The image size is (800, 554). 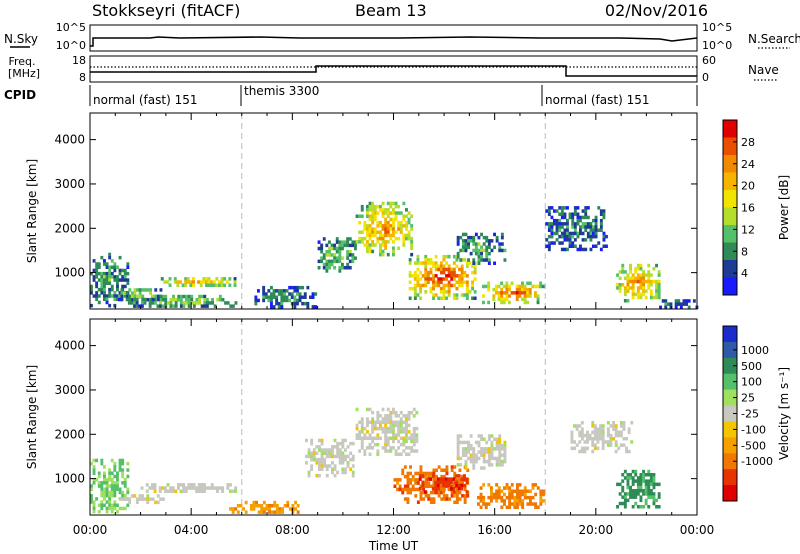 What do you see at coordinates (21, 39) in the screenshot?
I see `nsky-label: N.Sky` at bounding box center [21, 39].